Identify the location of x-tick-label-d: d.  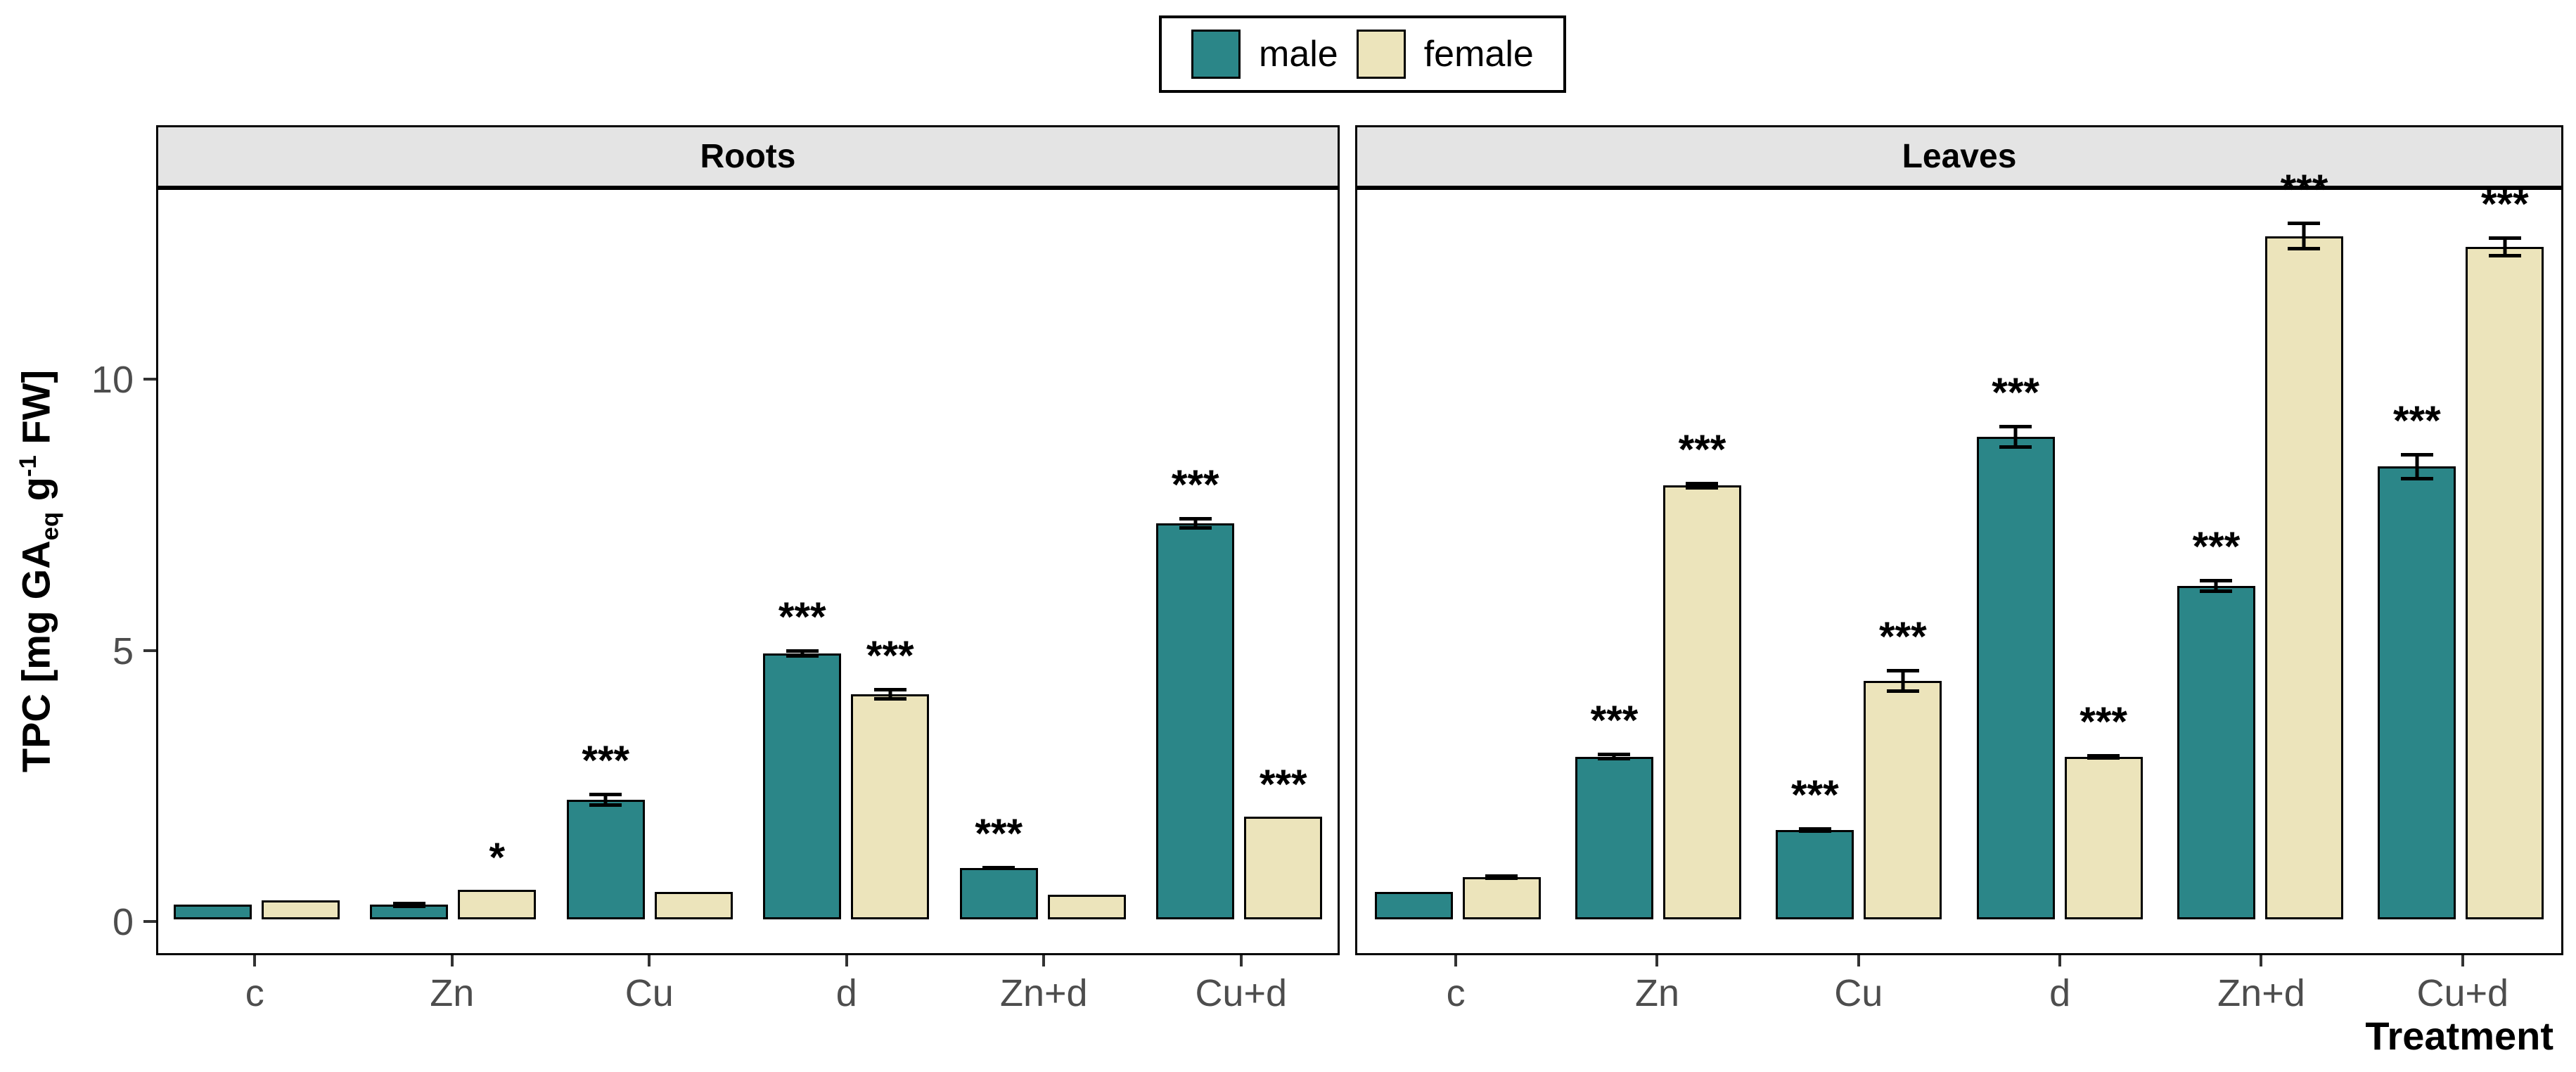
(846, 993).